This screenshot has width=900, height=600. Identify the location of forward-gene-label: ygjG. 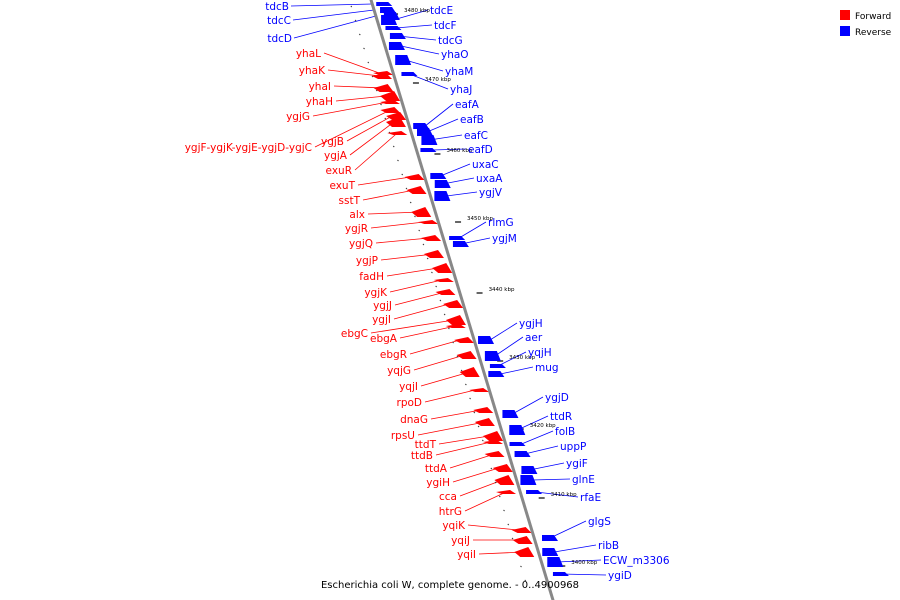
(298, 117).